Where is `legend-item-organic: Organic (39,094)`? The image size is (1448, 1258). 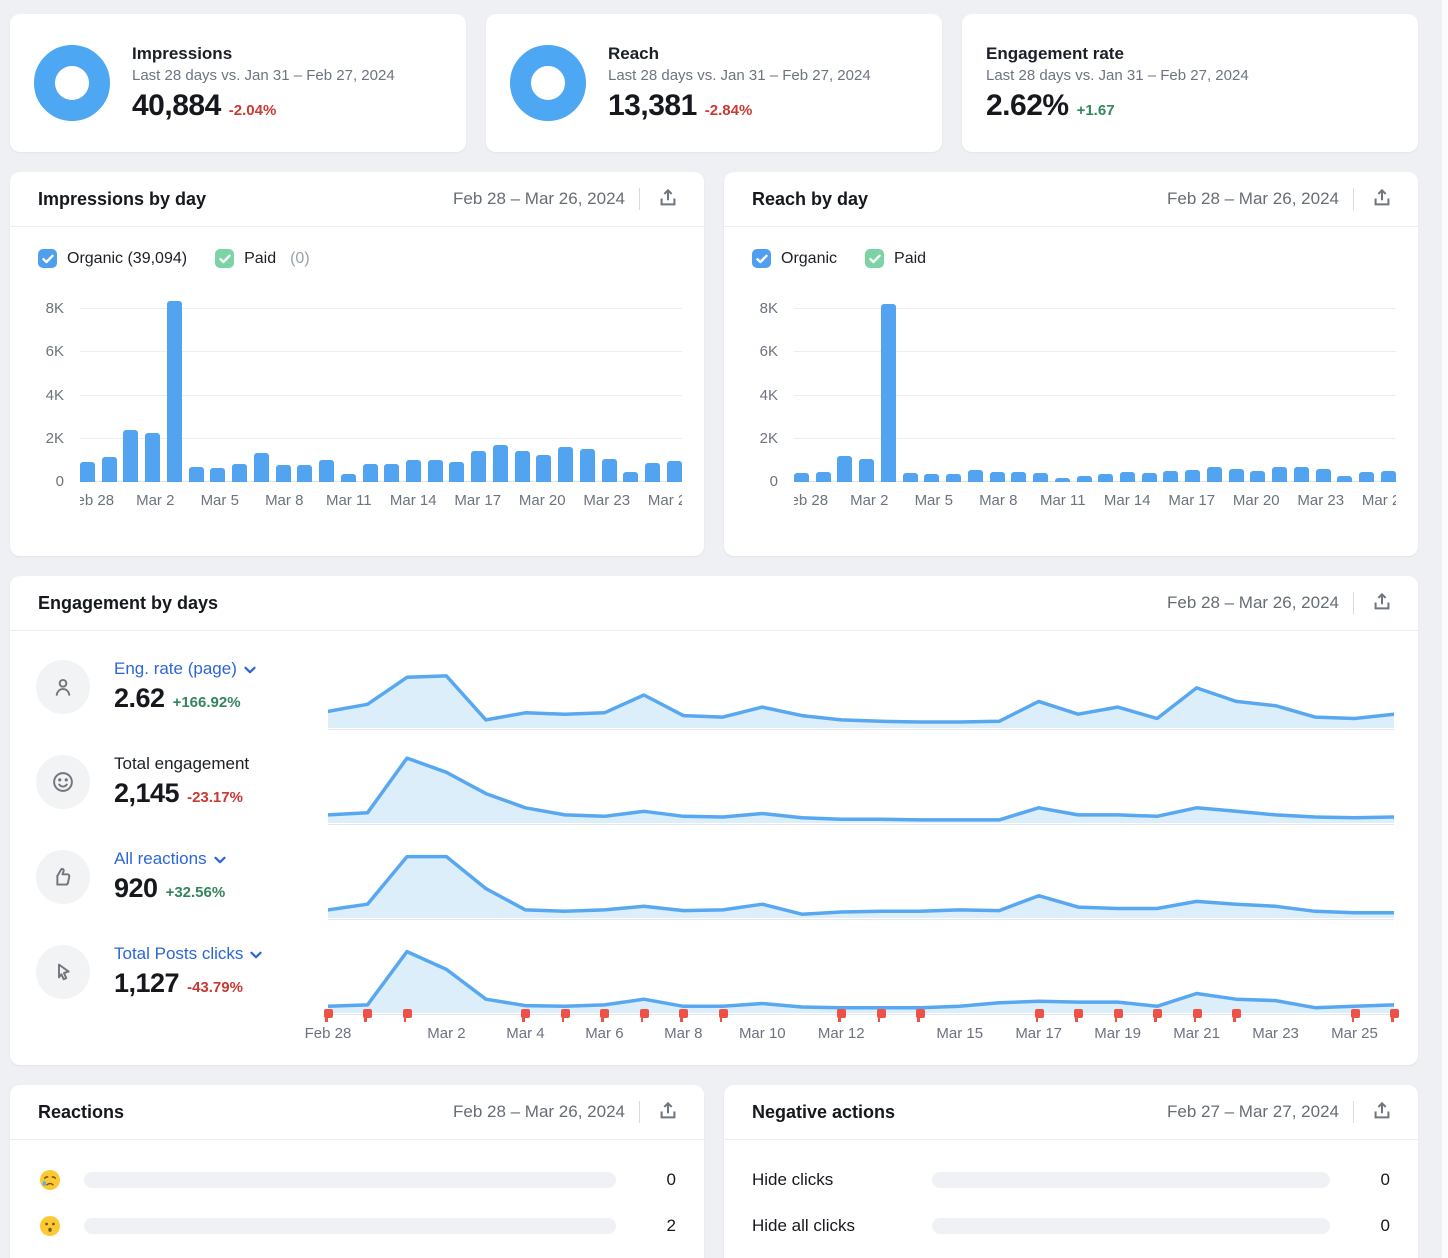 legend-item-organic: Organic (39,094) is located at coordinates (112, 258).